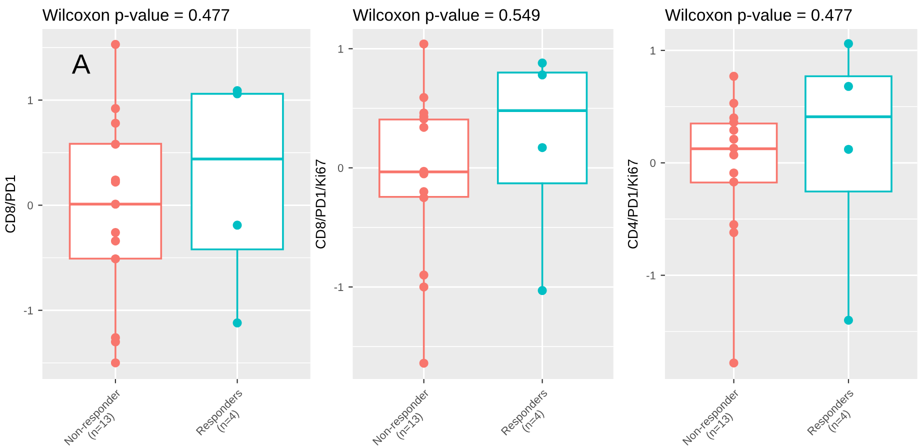  Describe the element at coordinates (446, 16) in the screenshot. I see `chart-title: Wilcoxon p-value = 0.549` at that location.